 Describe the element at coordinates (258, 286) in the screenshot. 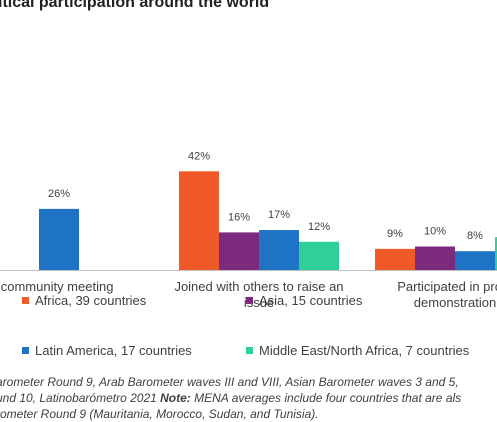

I see `category-label: Joined with others to raise an` at that location.